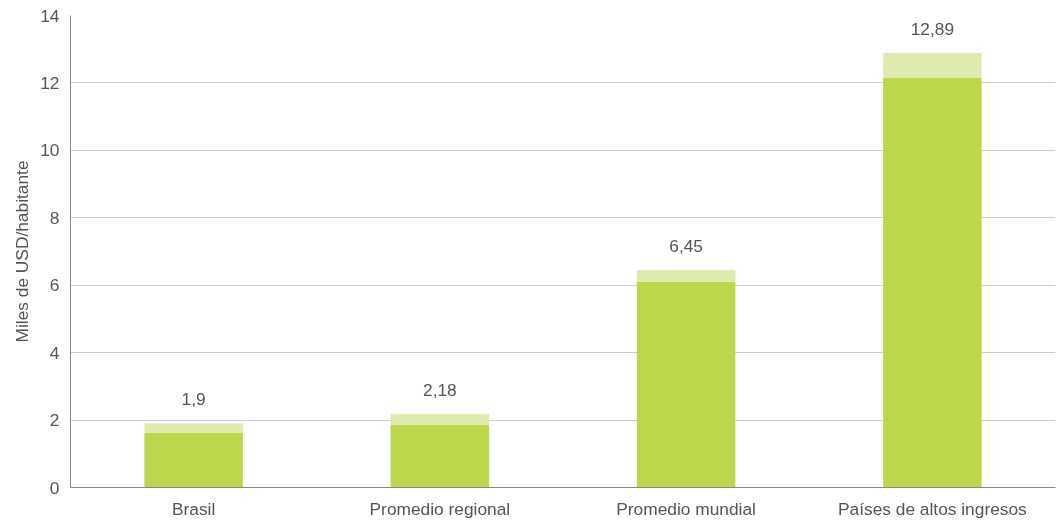 This screenshot has width=1060, height=521. What do you see at coordinates (932, 508) in the screenshot?
I see `x-tick-label: Países de altos ingresos` at bounding box center [932, 508].